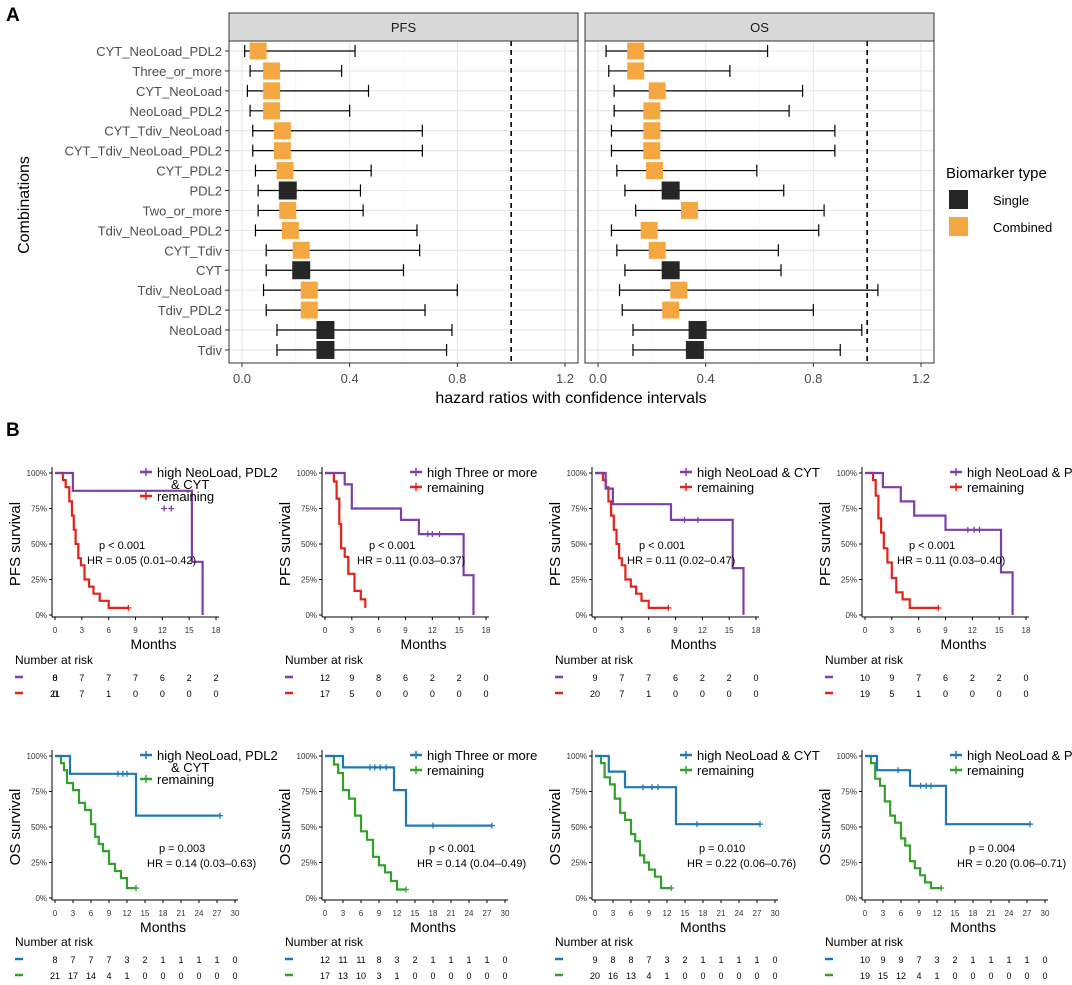 This screenshot has width=1072, height=985. Describe the element at coordinates (175, 111) in the screenshot. I see `row-label: NeoLoad_PDL2` at that location.